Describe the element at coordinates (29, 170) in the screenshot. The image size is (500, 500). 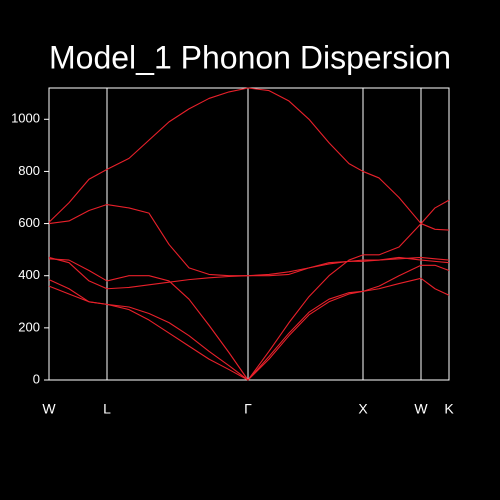
I see `y-tick-label: 800` at that location.